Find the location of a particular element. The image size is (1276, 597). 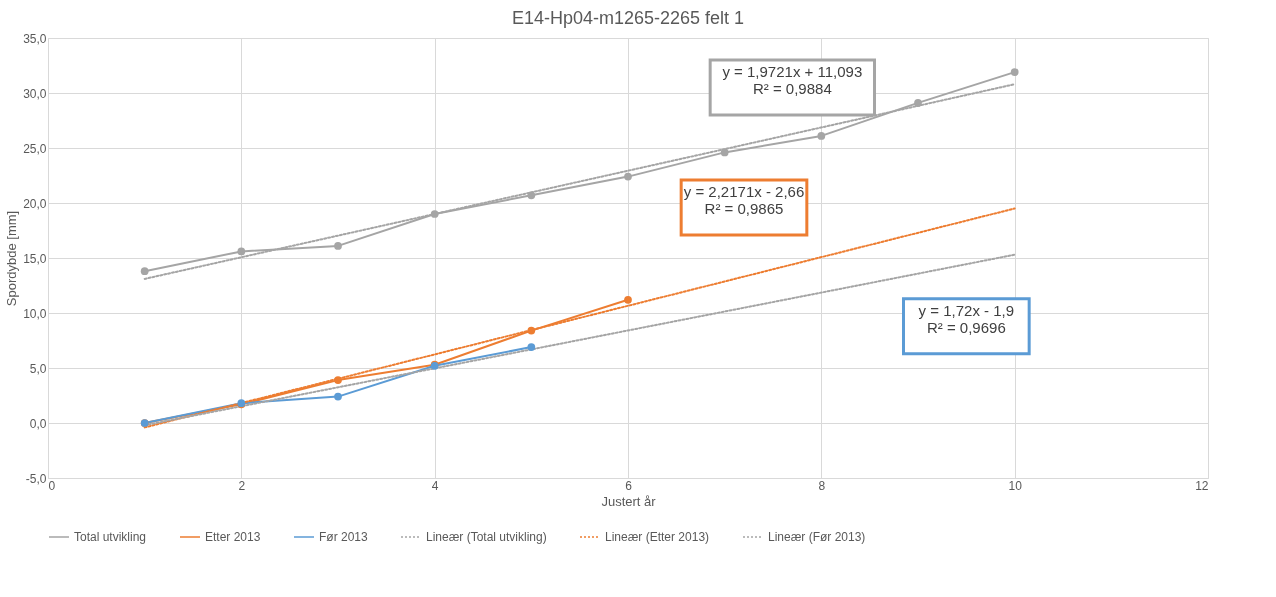

x-tick-label: 0 is located at coordinates (52, 485).